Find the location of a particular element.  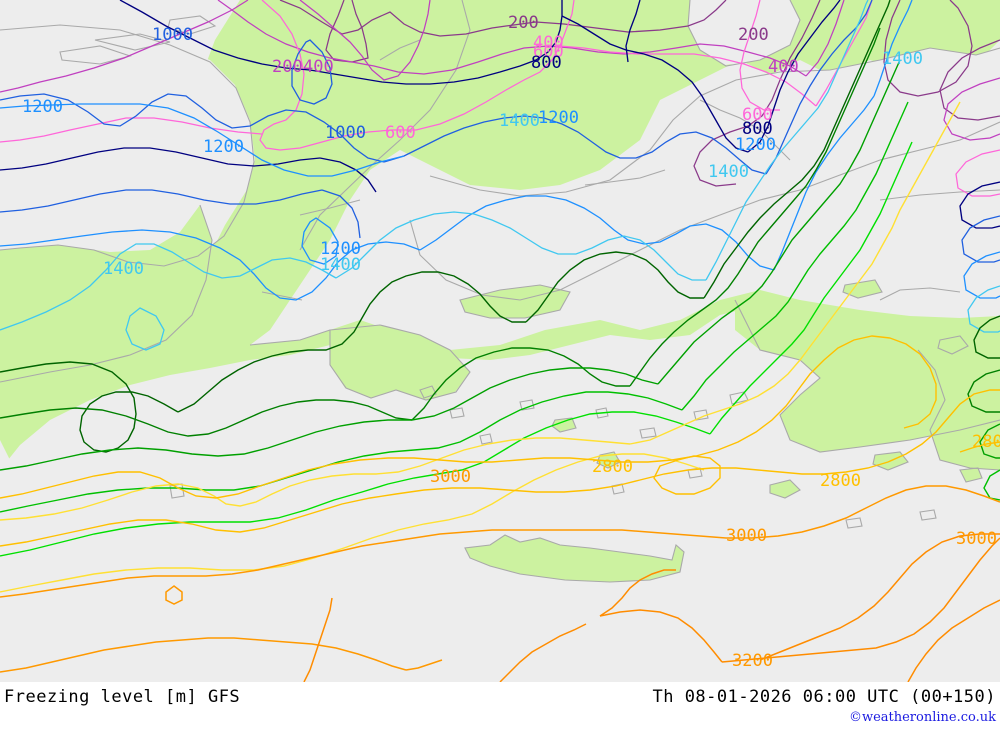

land-turkey-south is located at coordinates (959, 400).